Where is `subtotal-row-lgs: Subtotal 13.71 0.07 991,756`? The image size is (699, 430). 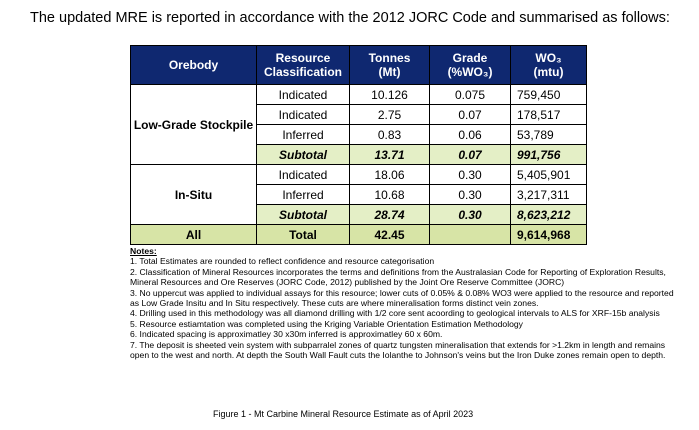 subtotal-row-lgs: Subtotal 13.71 0.07 991,756 is located at coordinates (359, 154).